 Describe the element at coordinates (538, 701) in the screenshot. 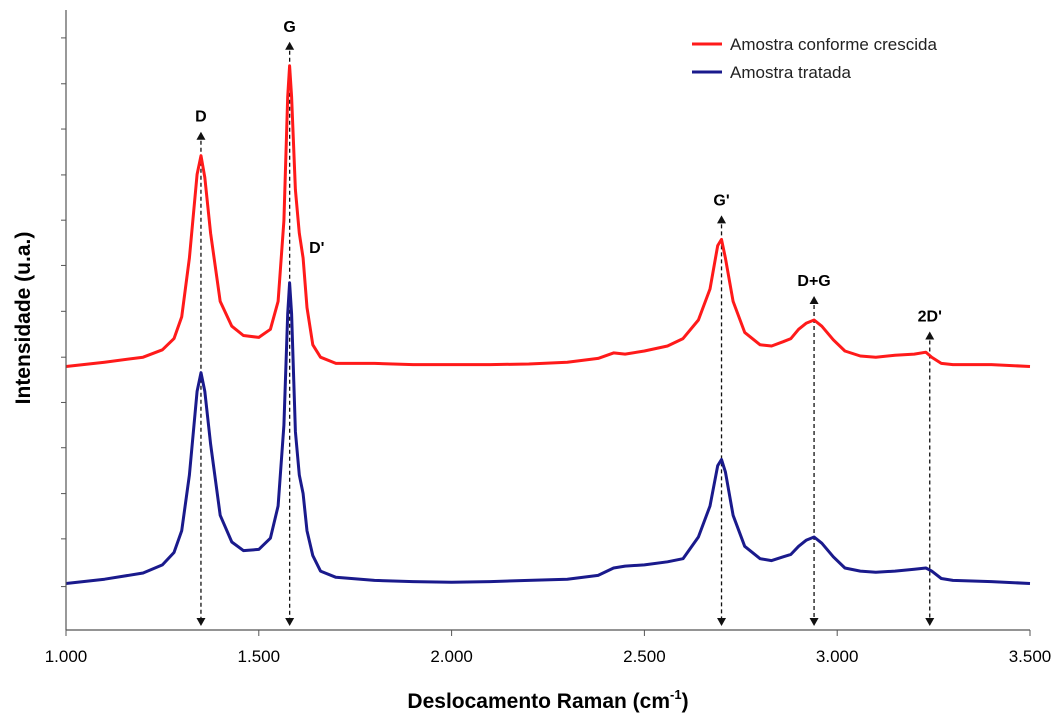

I see `x-axis-title-main: Deslocamento Raman (cm` at that location.